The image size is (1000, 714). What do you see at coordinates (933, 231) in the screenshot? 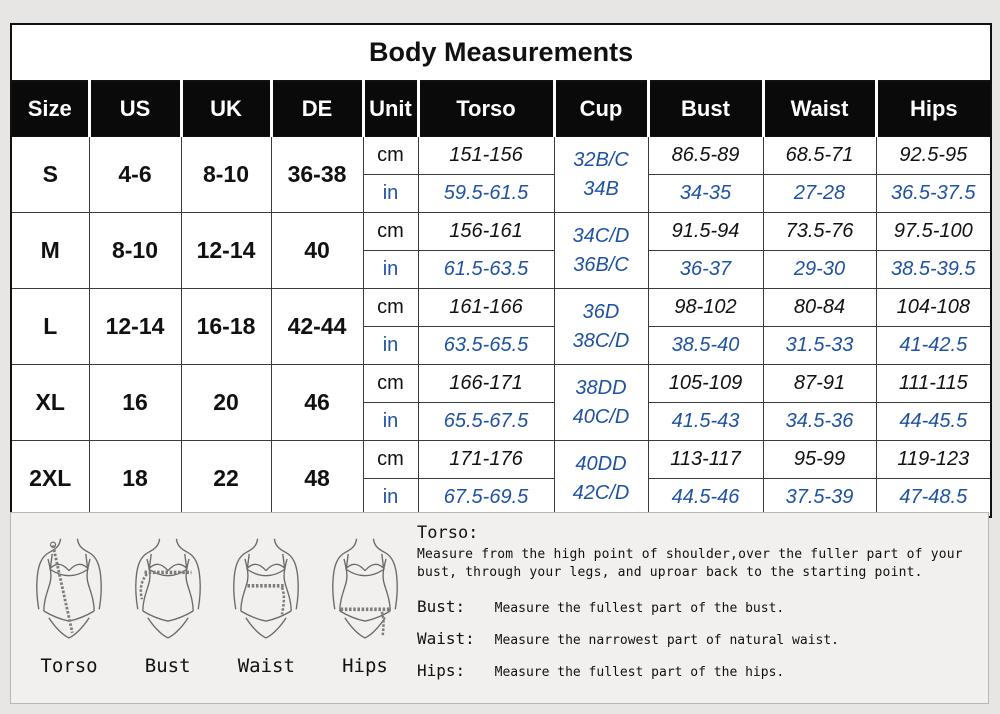
I see `hips-cm-value: 97.5-100` at bounding box center [933, 231].